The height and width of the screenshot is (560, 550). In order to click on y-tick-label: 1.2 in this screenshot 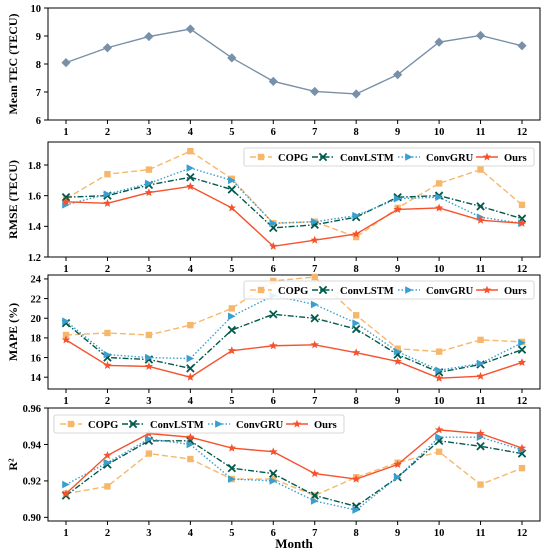, I will do `click(34, 258)`.